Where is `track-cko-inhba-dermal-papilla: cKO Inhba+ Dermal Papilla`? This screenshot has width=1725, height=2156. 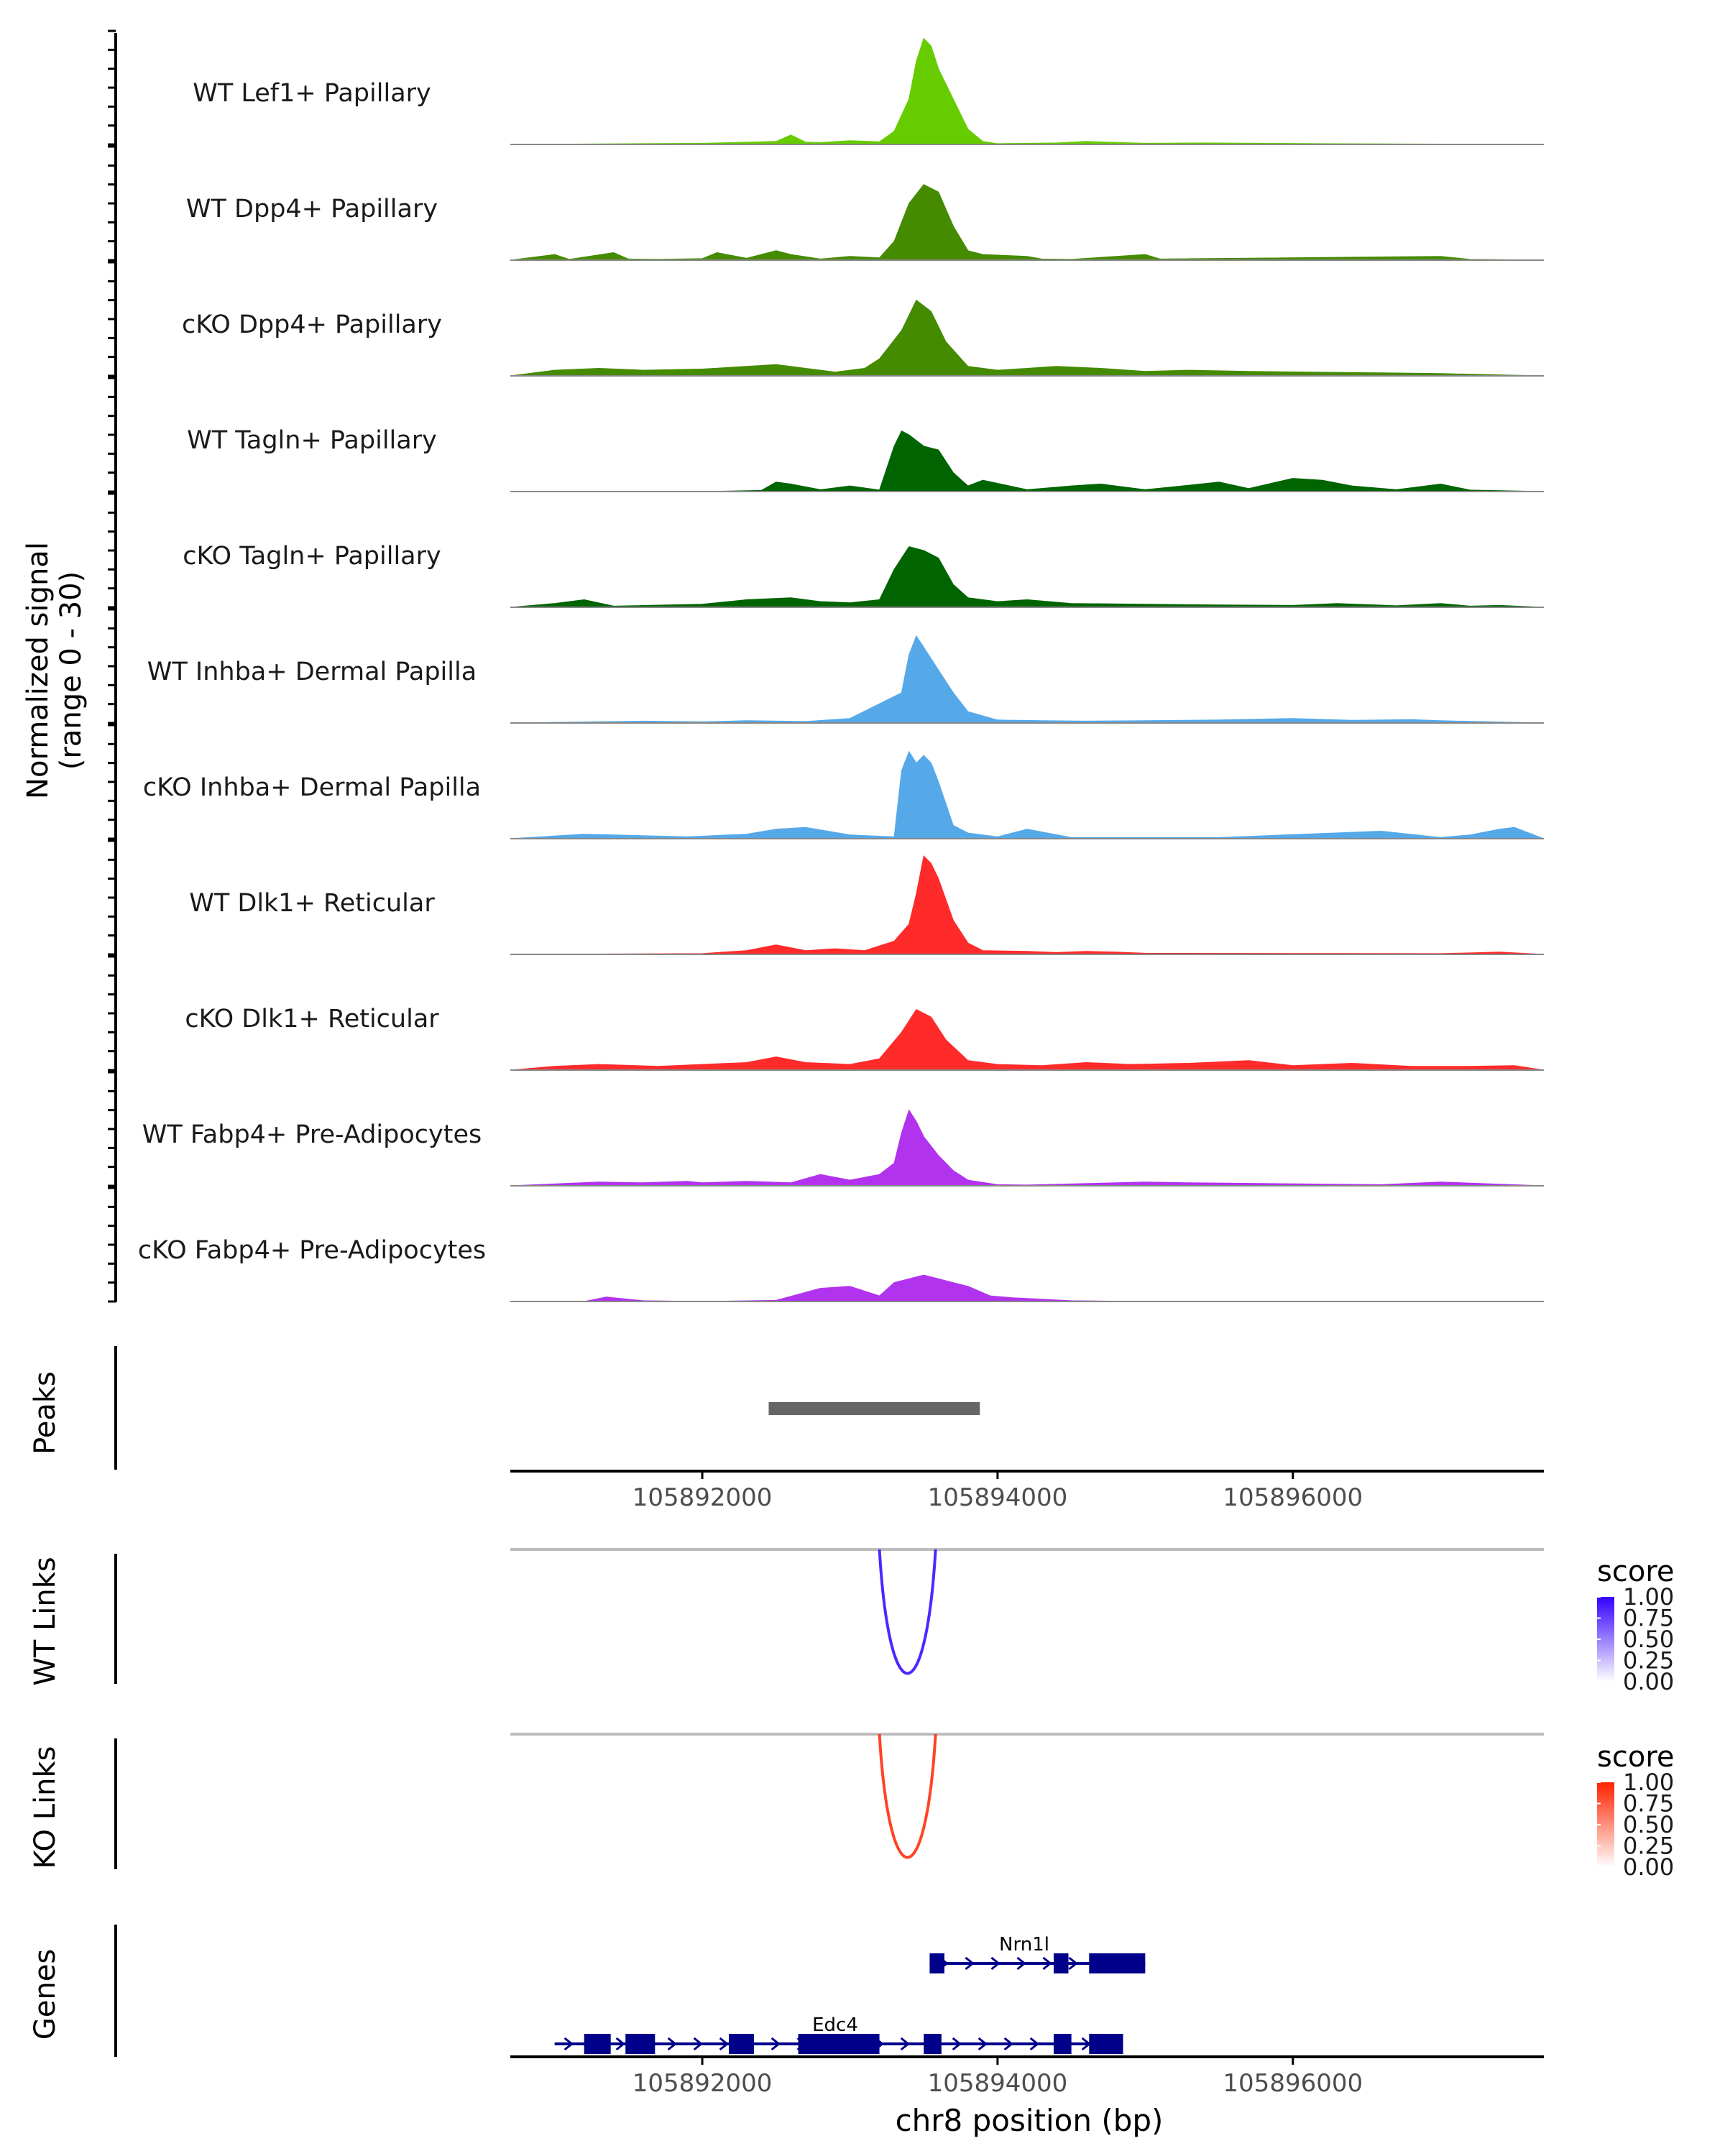 track-cko-inhba-dermal-papilla: cKO Inhba+ Dermal Papilla is located at coordinates (826, 782).